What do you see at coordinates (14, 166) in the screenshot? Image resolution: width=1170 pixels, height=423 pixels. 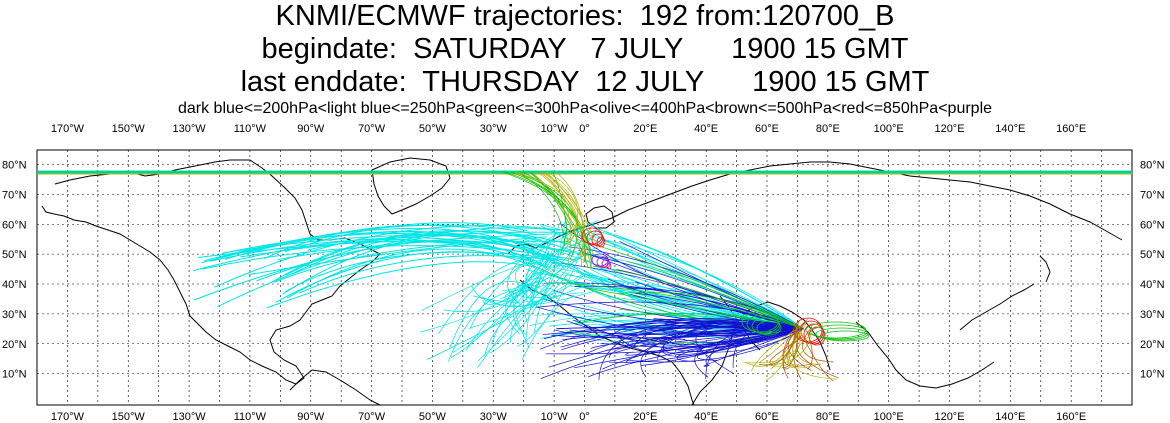 I see `lat-label-left: 80°N` at bounding box center [14, 166].